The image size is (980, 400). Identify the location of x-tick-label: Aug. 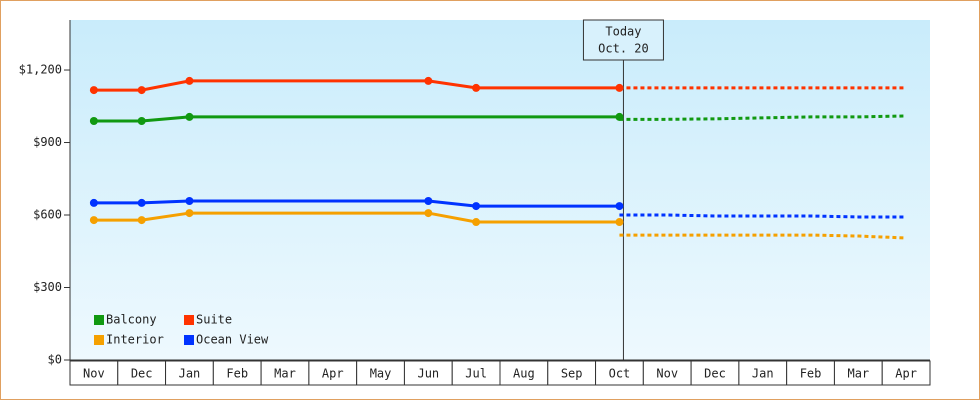
(524, 374).